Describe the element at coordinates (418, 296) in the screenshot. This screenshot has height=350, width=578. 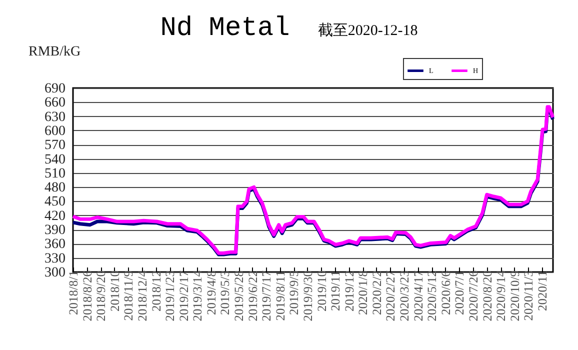
I see `x-tick-label: 2020/4/17` at that location.